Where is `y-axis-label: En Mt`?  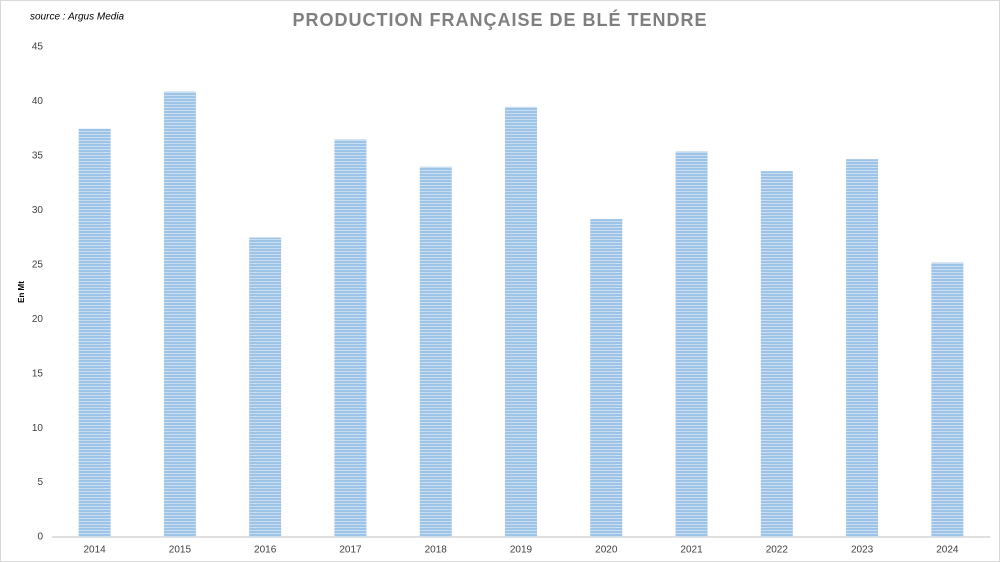 y-axis-label: En Mt is located at coordinates (21, 292).